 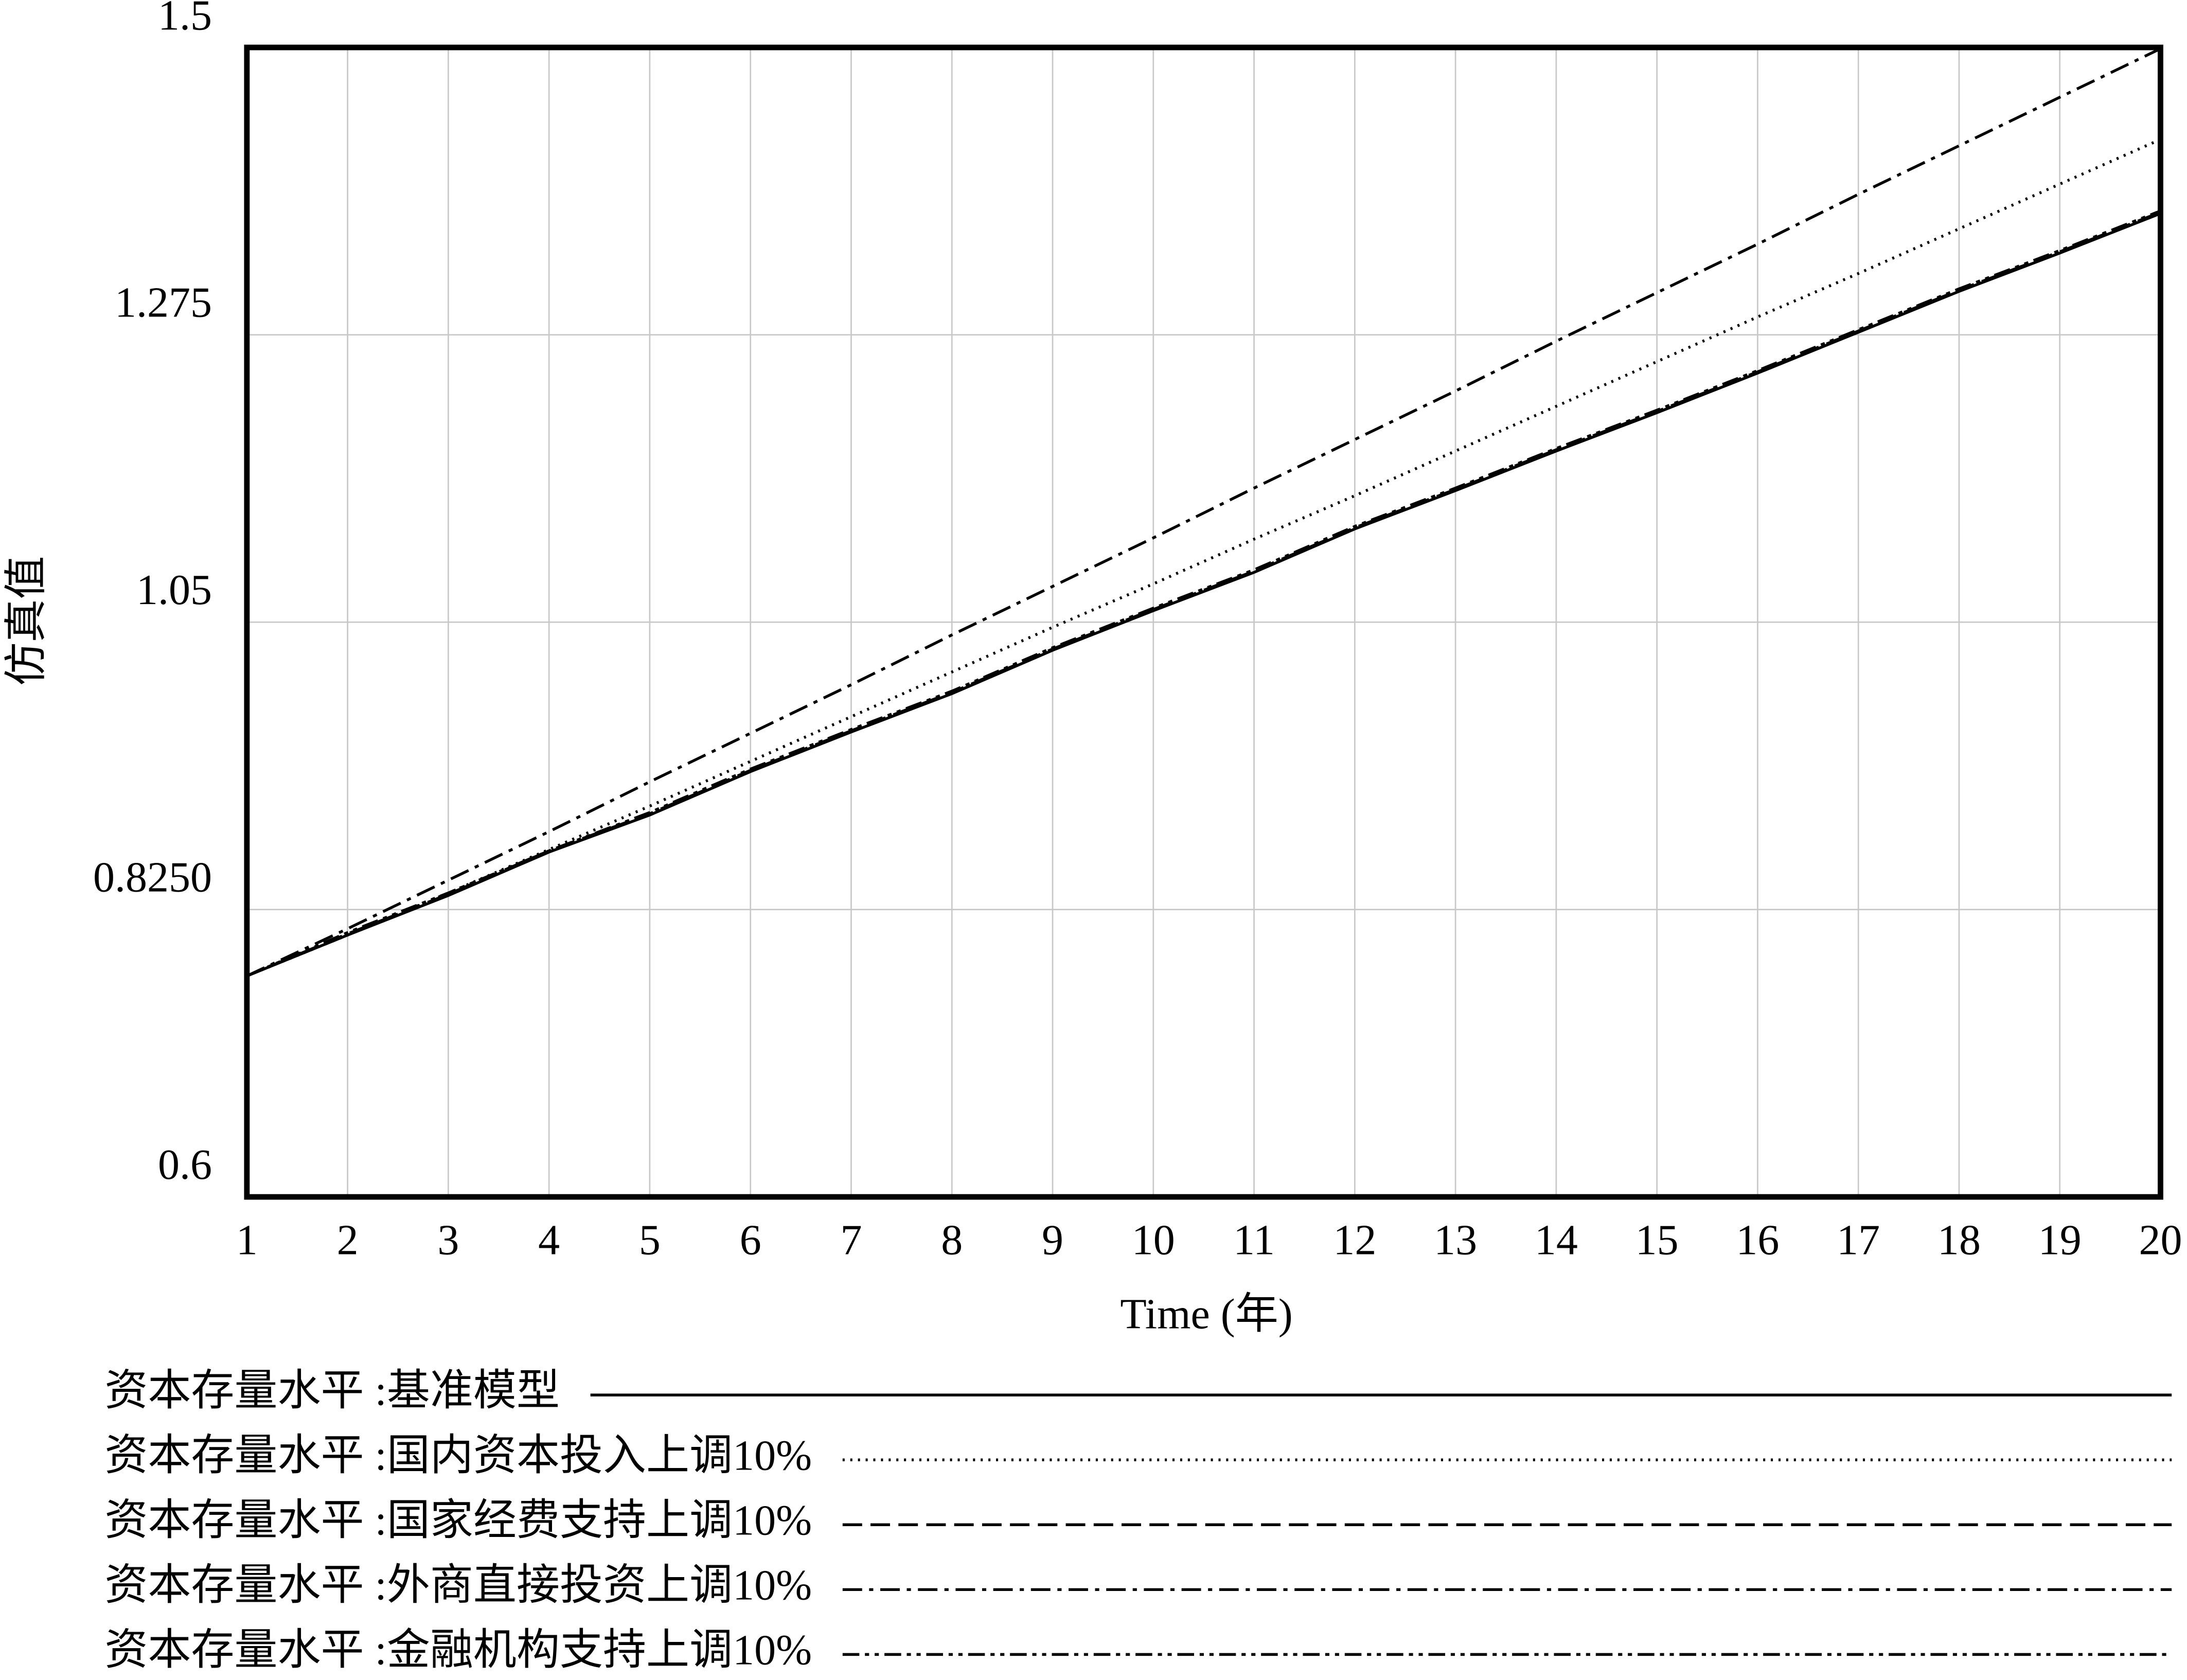 I want to click on x-tick-label: 1, so click(x=247, y=1240).